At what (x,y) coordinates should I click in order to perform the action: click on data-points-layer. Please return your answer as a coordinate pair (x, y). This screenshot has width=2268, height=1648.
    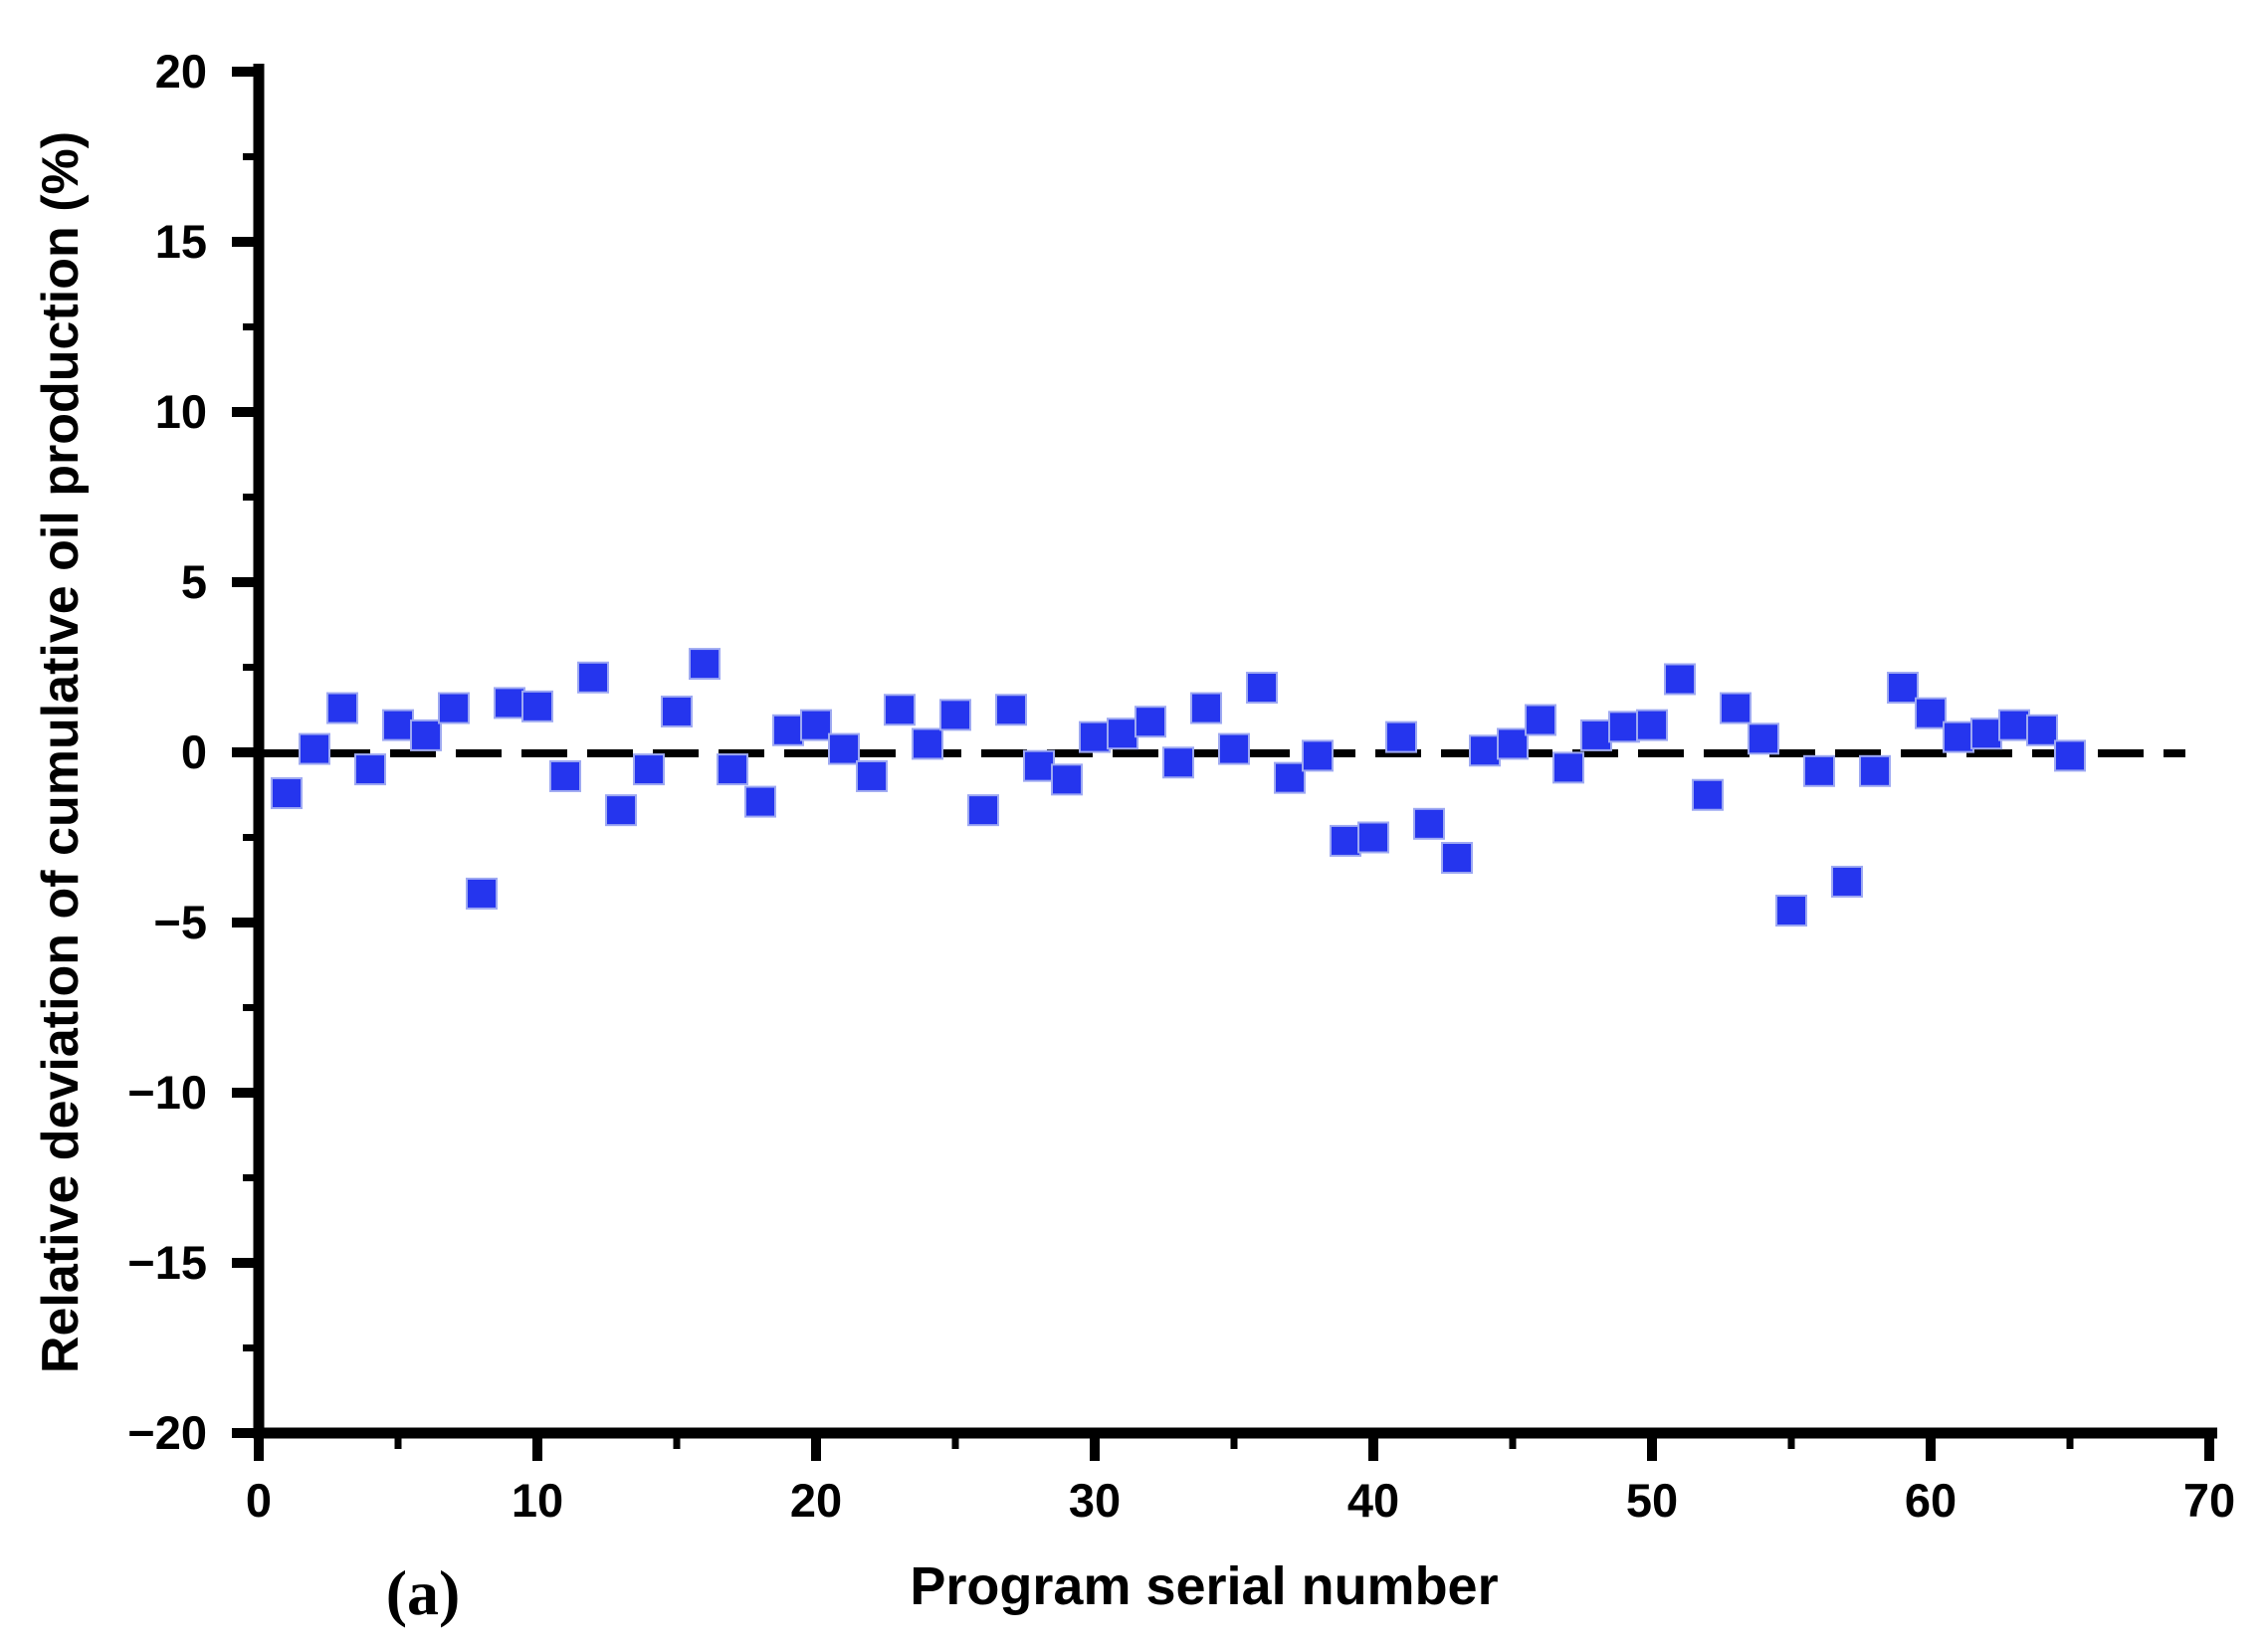
    Looking at the image, I should click on (1178, 787).